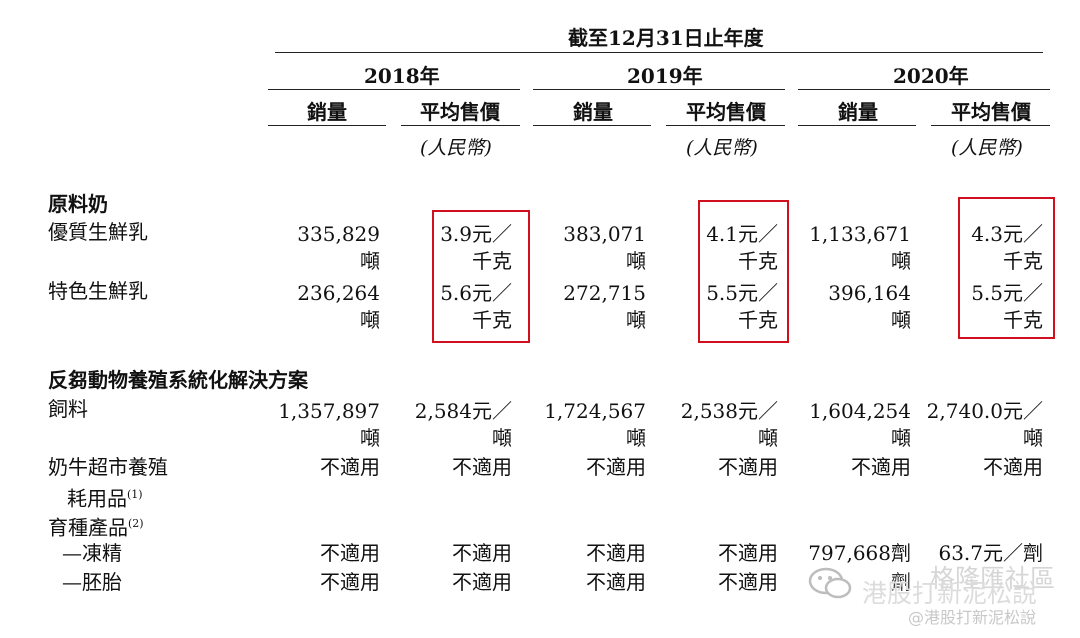  I want to click on col-price-2018: 平均售價, so click(460, 112).